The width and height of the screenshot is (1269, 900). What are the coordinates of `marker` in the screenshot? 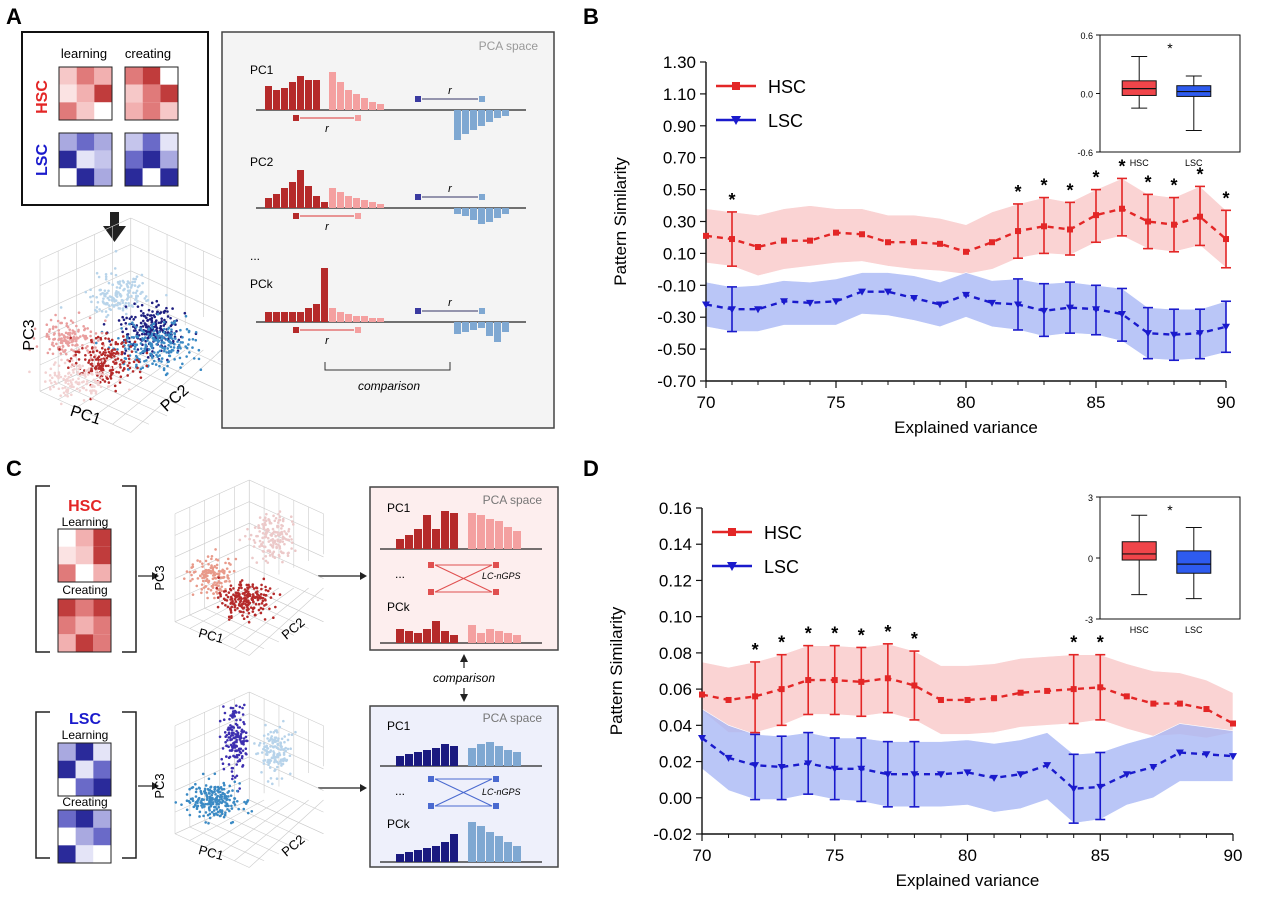 It's located at (431, 565).